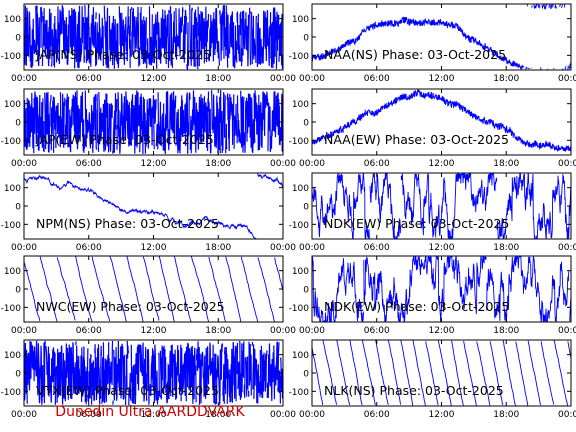 The image size is (576, 432). What do you see at coordinates (415, 54) in the screenshot?
I see `chart-title: NAA(NS) Phase: 03-Oct-2025` at bounding box center [415, 54].